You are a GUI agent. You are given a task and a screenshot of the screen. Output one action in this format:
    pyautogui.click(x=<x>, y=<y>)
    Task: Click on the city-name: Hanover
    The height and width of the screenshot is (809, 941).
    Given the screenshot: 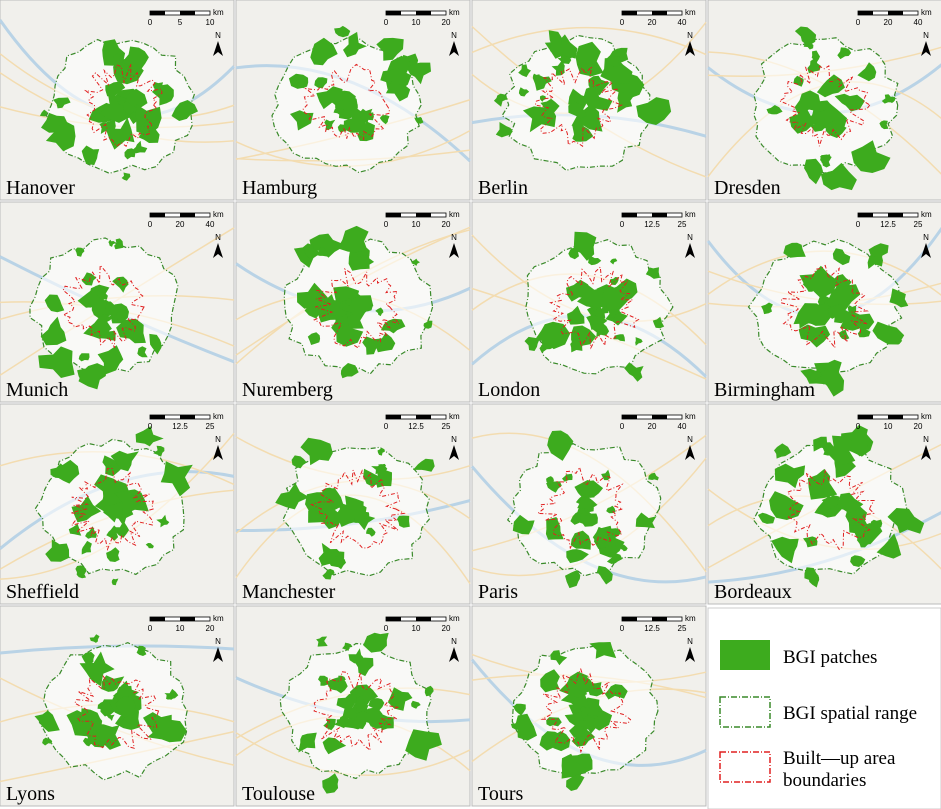 What is the action you would take?
    pyautogui.click(x=40, y=188)
    